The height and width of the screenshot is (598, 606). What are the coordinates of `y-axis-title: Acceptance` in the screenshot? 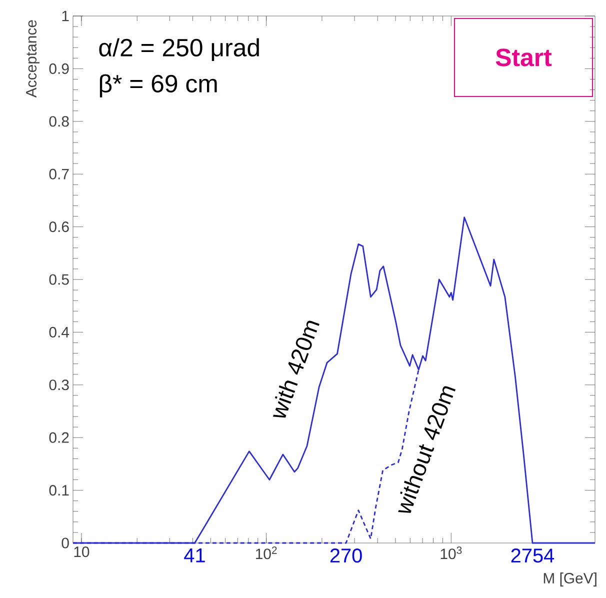 It's located at (33, 59).